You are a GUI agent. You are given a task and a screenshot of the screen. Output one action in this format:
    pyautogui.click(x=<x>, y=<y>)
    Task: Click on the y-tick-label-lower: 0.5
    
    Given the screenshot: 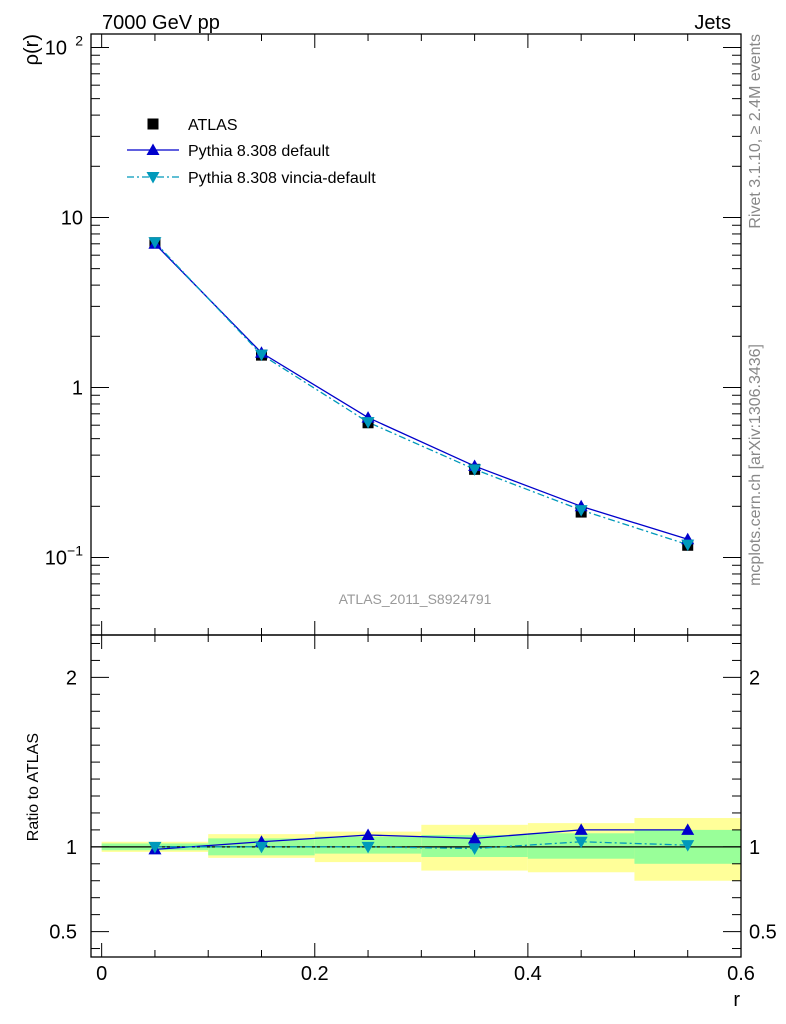 What is the action you would take?
    pyautogui.click(x=63, y=933)
    